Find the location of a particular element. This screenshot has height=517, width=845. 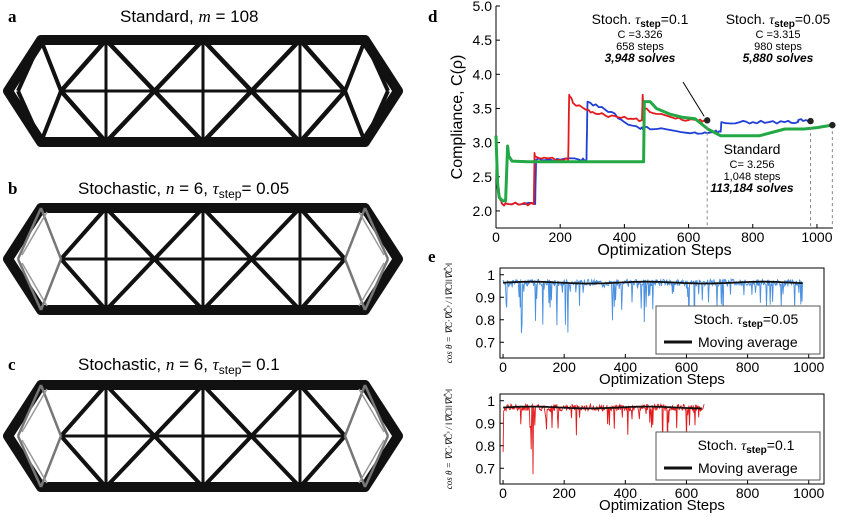

y-tick-label: 5.0 is located at coordinates (483, 7).